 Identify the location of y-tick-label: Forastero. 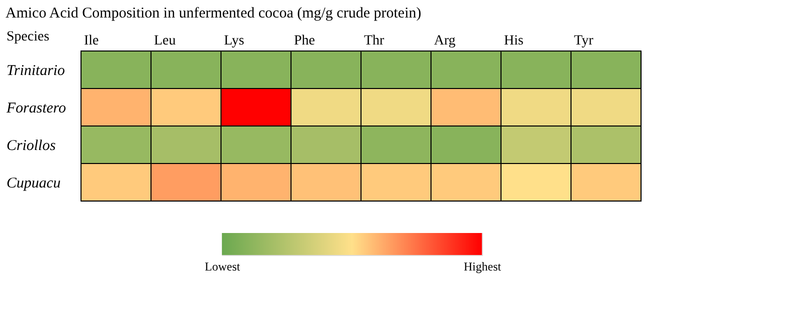
(36, 108).